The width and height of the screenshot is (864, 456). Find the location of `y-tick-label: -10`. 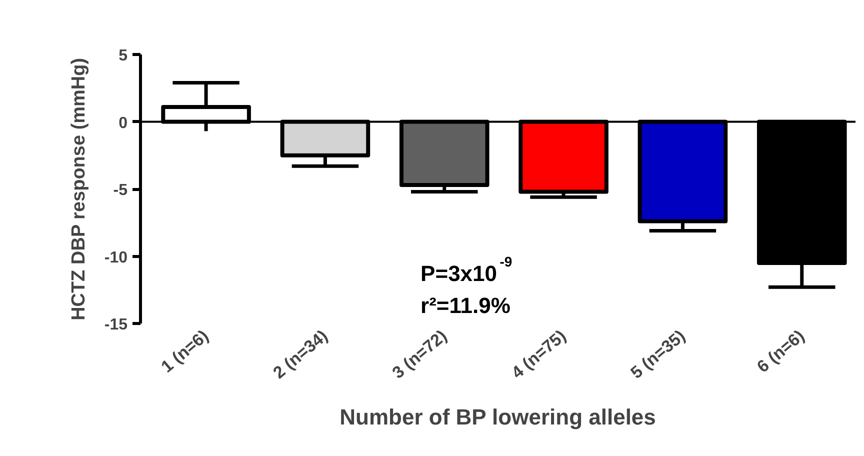

y-tick-label: -10 is located at coordinates (116, 257).